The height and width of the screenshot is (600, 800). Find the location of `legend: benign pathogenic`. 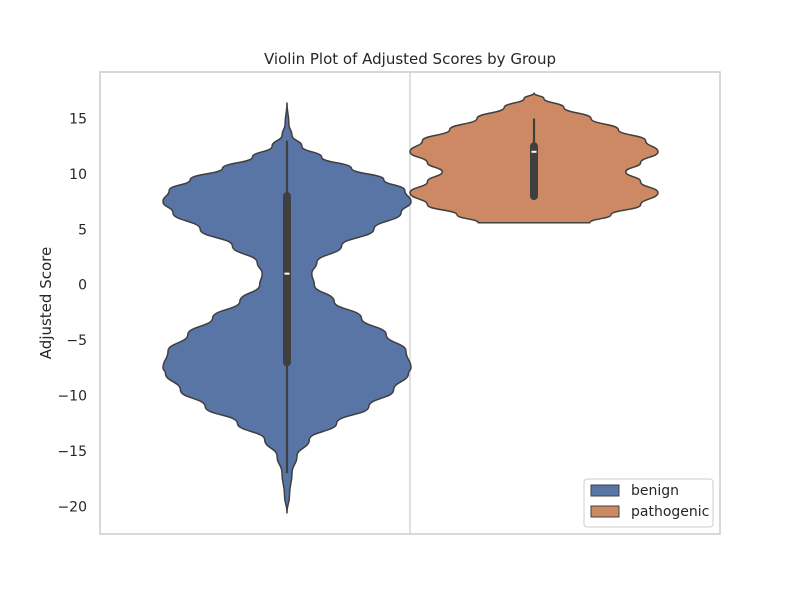

legend: benign pathogenic is located at coordinates (648, 503).